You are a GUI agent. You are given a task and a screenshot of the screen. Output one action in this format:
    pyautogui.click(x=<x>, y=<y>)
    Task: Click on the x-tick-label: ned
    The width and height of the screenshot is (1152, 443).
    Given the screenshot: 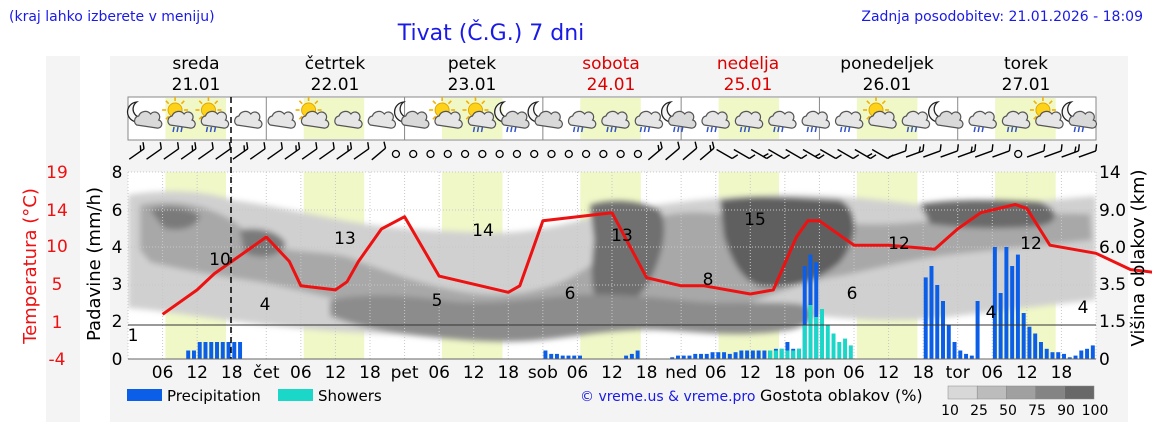 What is the action you would take?
    pyautogui.click(x=681, y=373)
    